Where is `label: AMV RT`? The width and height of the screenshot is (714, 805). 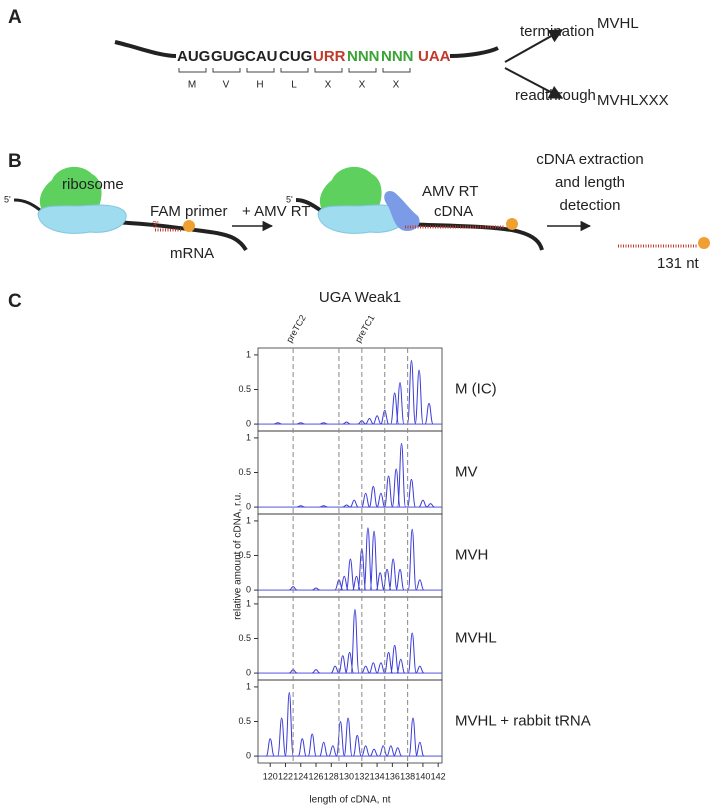 label: AMV RT is located at coordinates (450, 191).